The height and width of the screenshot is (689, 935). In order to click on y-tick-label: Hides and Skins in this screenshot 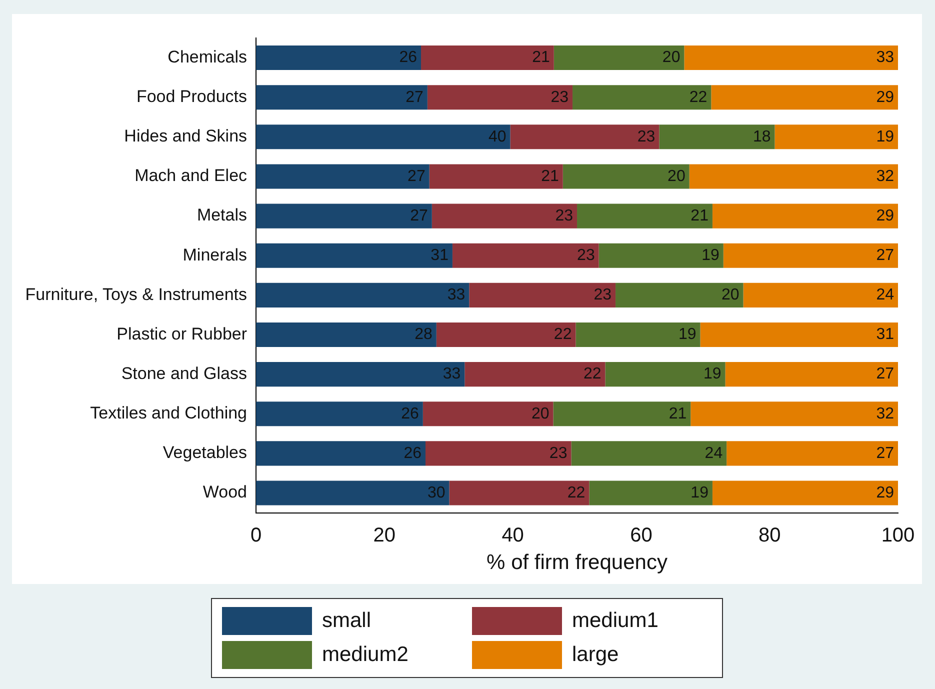, I will do `click(186, 136)`.